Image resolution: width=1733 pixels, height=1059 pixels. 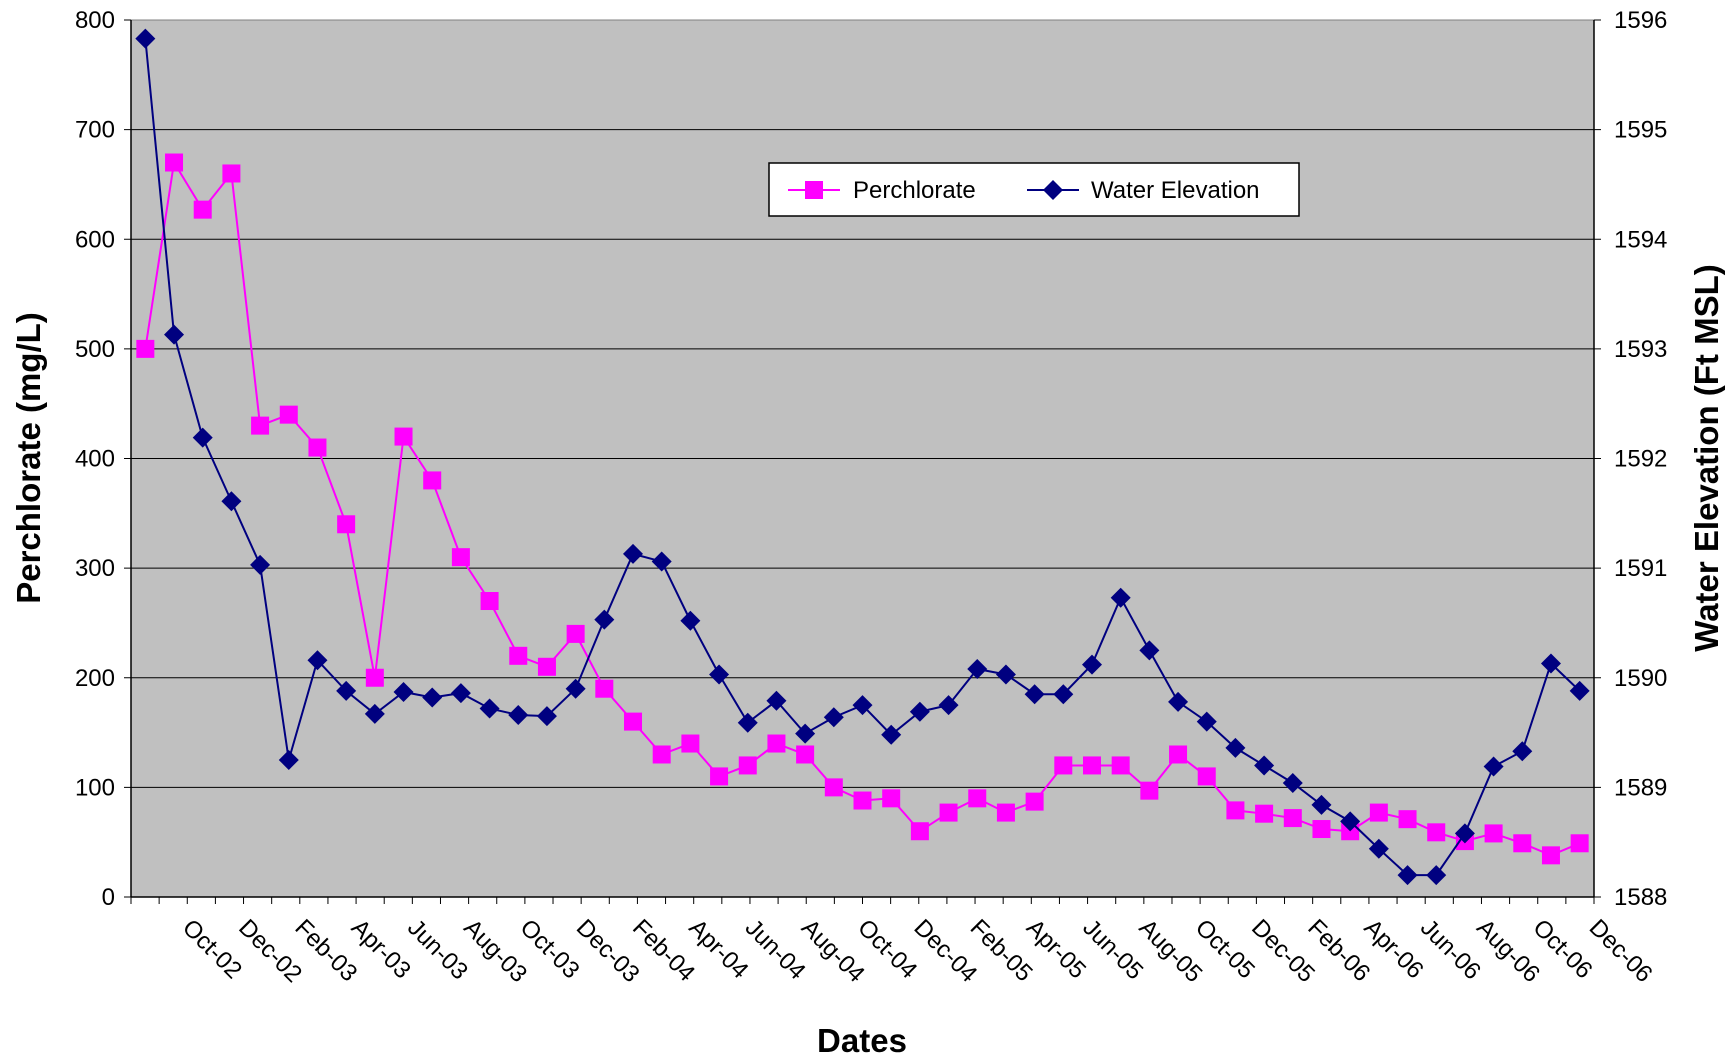 I want to click on x-tick-label: Oct-02, so click(x=212, y=949).